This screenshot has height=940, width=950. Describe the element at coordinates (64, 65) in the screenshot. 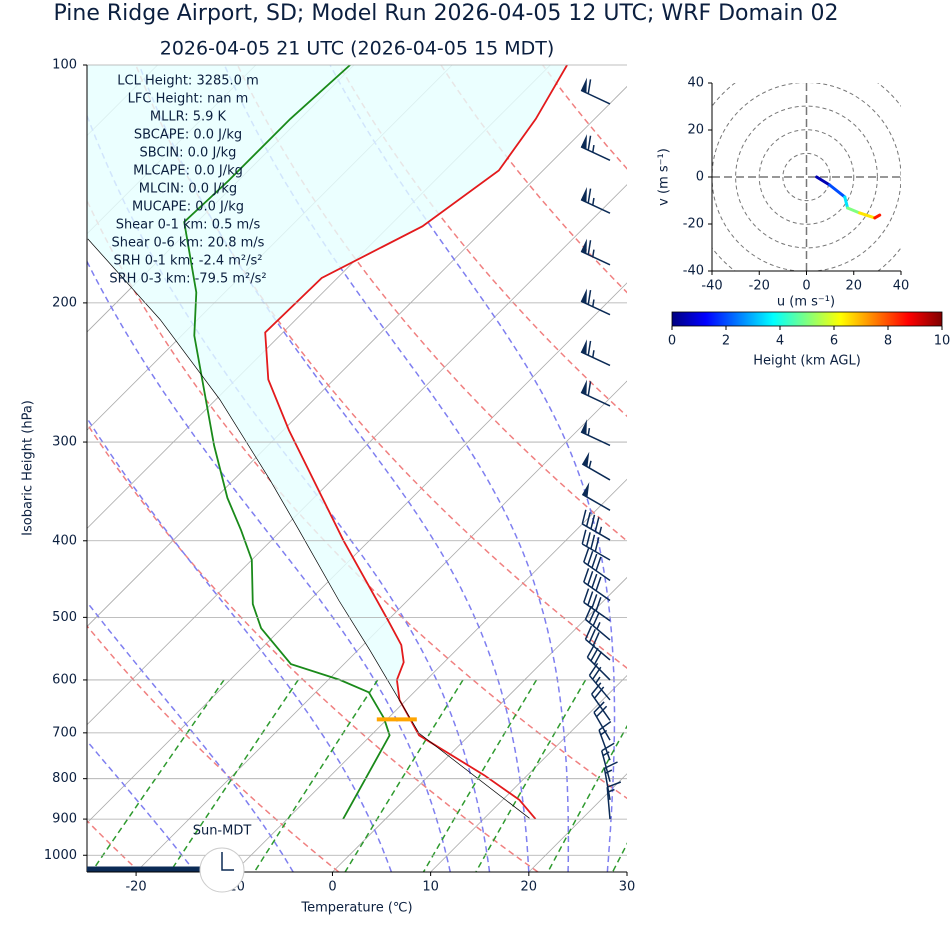

I see `y-tick-label: 100` at that location.